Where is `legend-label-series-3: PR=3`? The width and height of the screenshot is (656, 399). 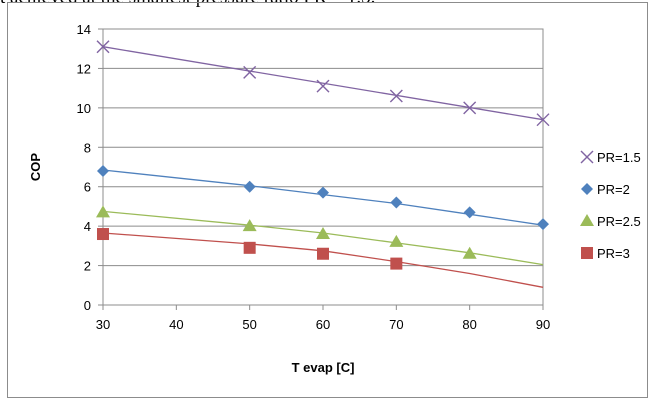
legend-label-series-3: PR=3 is located at coordinates (613, 253).